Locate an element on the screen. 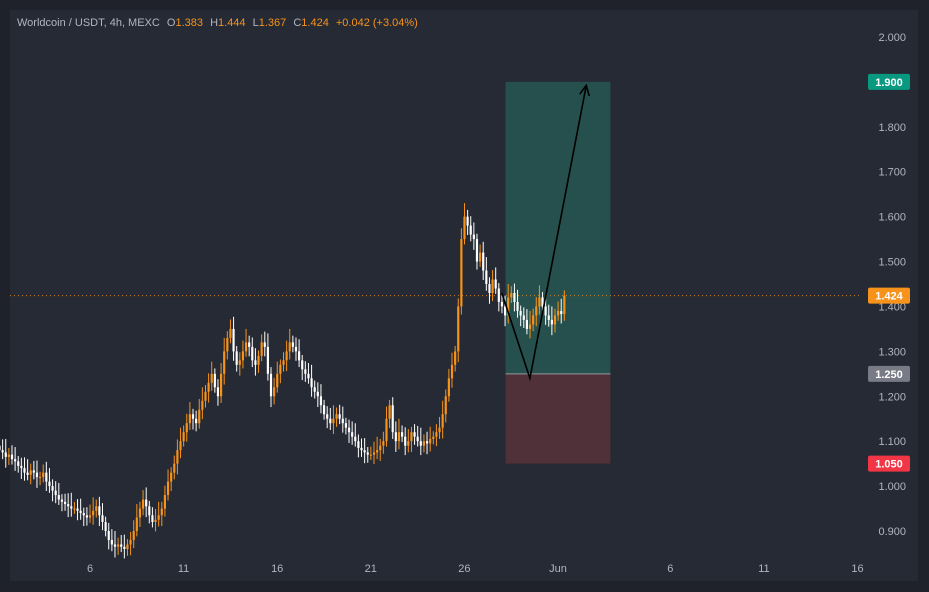  symbol-title: Worldcoin / USDT, 4h, MEXC is located at coordinates (88, 23).